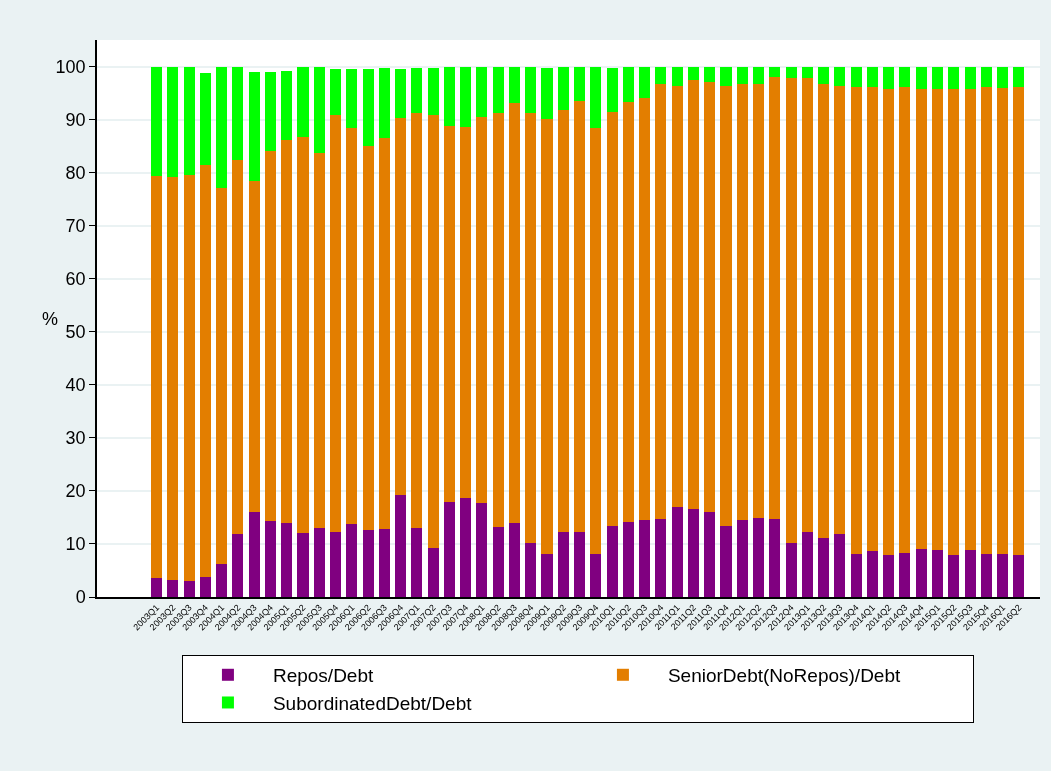 The height and width of the screenshot is (771, 1051). Describe the element at coordinates (75, 438) in the screenshot. I see `y-tick-label: 30` at that location.